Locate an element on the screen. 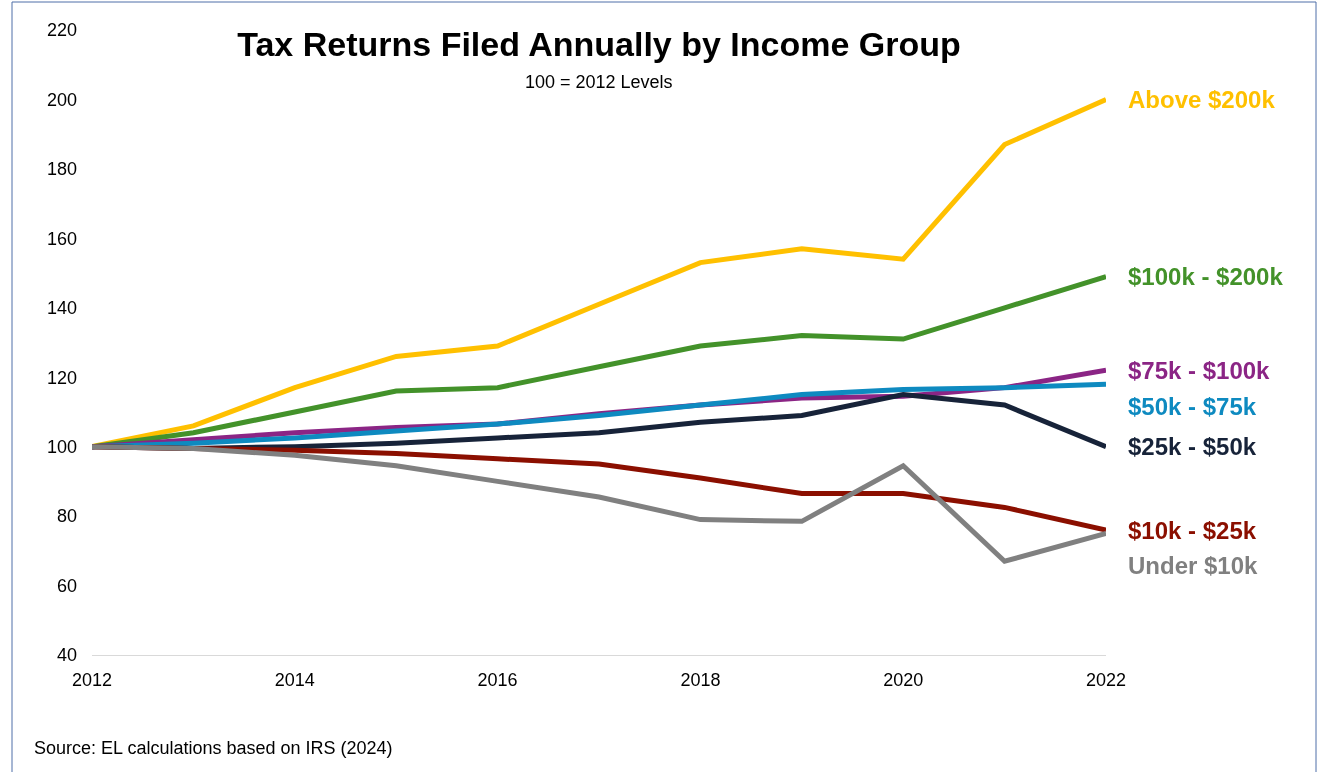 Image resolution: width=1320 pixels, height=772 pixels. y-tick-label: 180 is located at coordinates (61, 169).